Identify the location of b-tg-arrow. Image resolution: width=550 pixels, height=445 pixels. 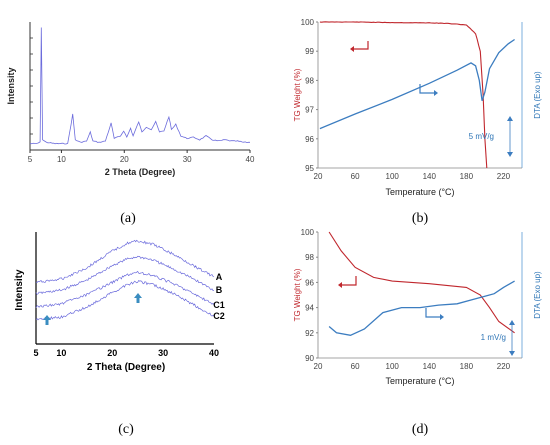
(361, 45).